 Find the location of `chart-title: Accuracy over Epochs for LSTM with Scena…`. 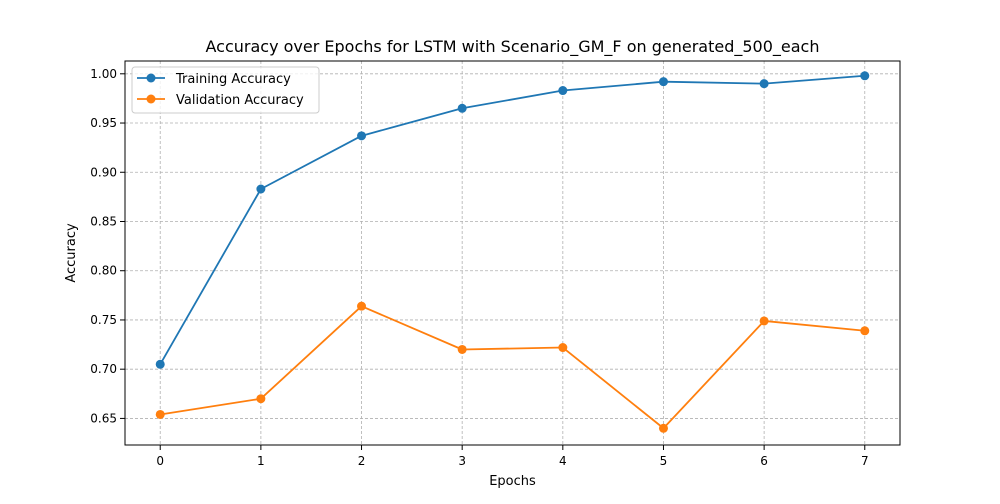

chart-title: Accuracy over Epochs for LSTM with Scena… is located at coordinates (513, 47).